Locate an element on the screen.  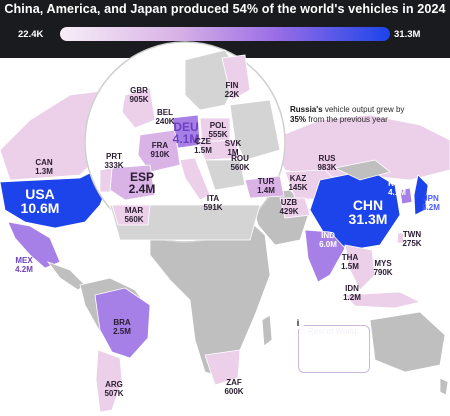
label-usa: USA 10.6M is located at coordinates (40, 201).